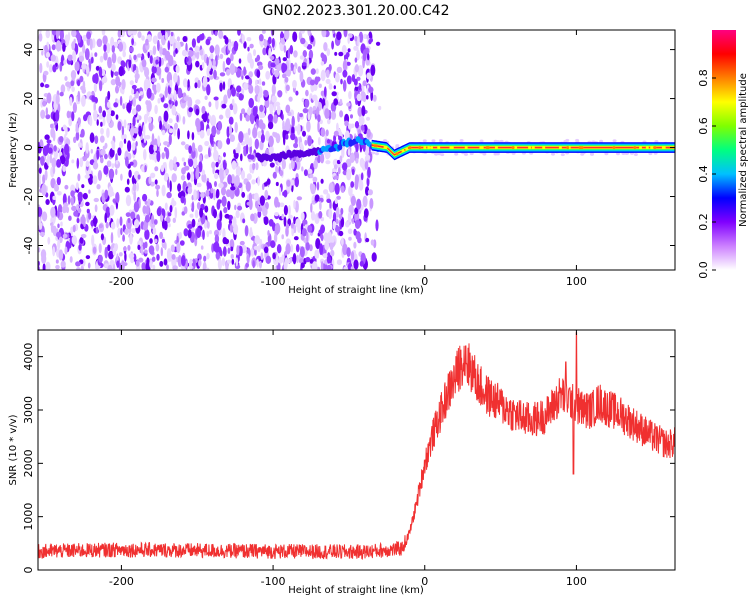 The height and width of the screenshot is (600, 750). I want to click on spectrogram-x-label: Height of straight line (km), so click(356, 290).